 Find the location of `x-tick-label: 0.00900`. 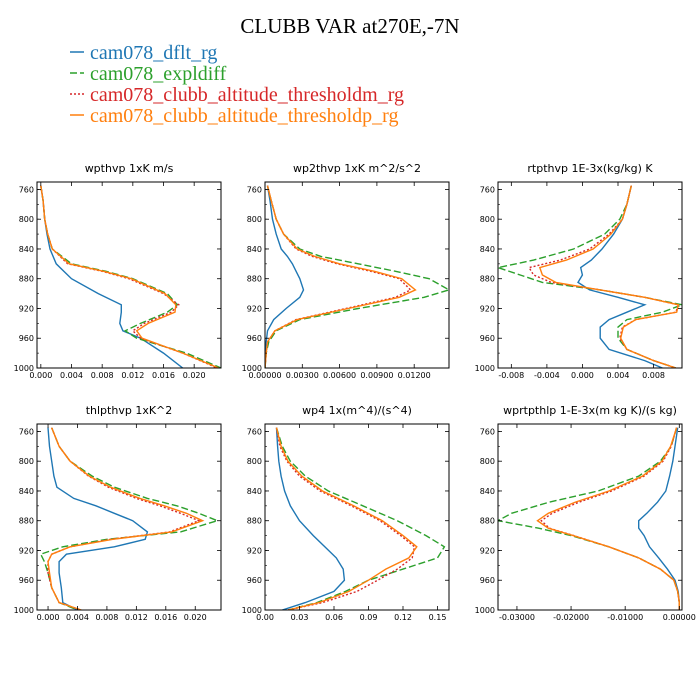

x-tick-label: 0.00900 is located at coordinates (376, 375).